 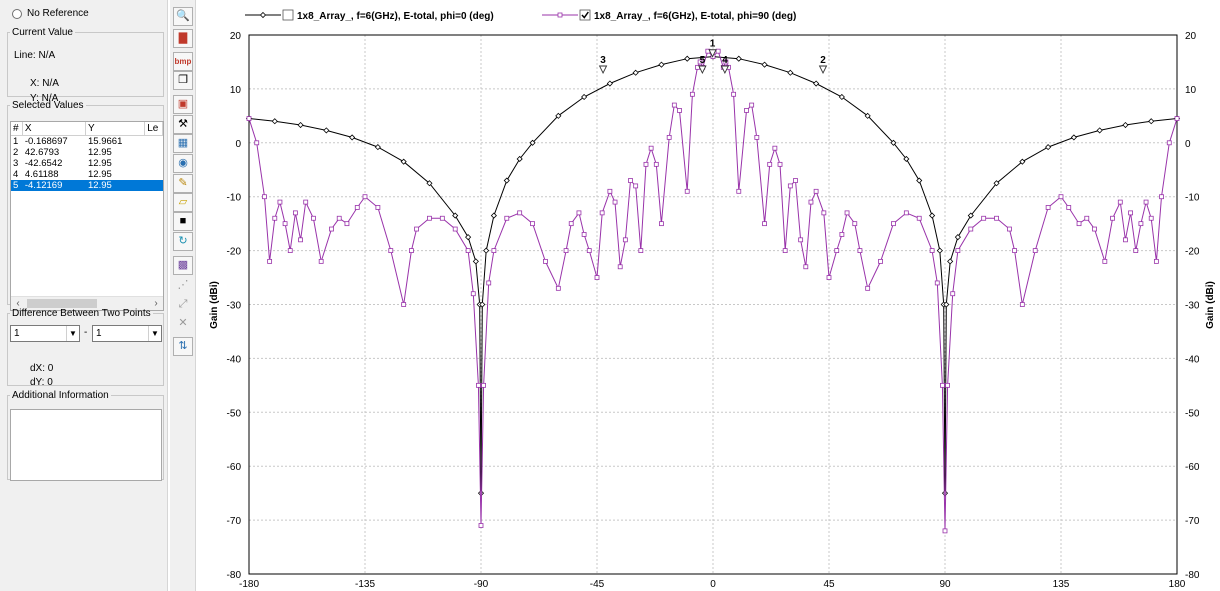 What do you see at coordinates (154, 128) in the screenshot?
I see `col-label: Le` at bounding box center [154, 128].